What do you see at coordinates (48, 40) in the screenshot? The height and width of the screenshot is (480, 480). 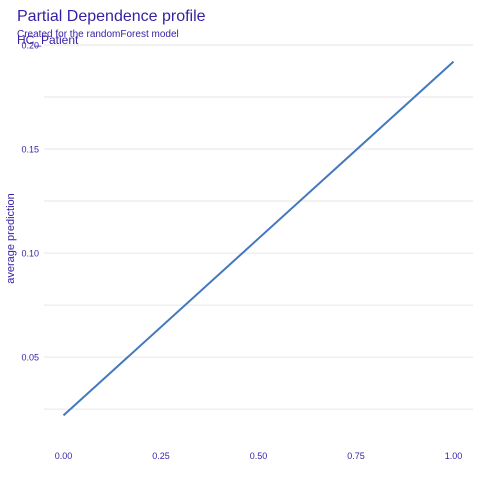 I see `panel-label: HC_Patient` at bounding box center [48, 40].